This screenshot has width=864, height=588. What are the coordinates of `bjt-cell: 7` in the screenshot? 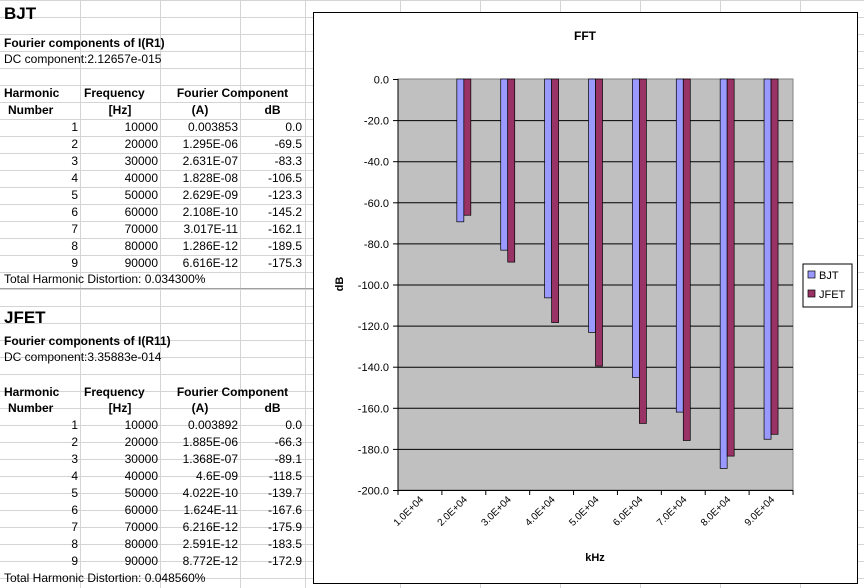 It's located at (74, 229).